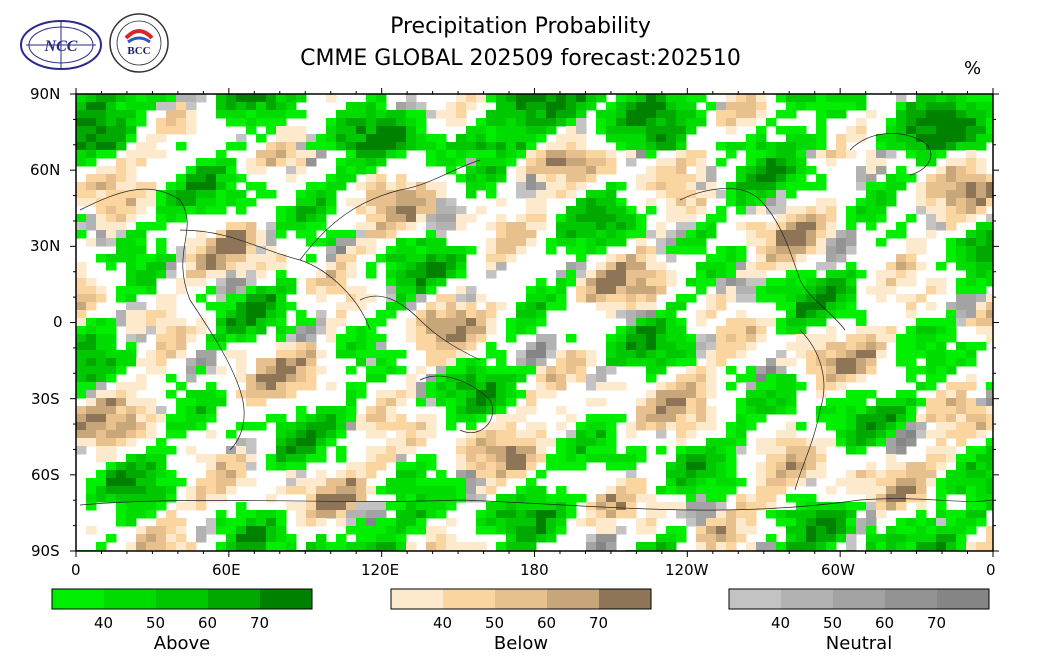  I want to click on colorbars, so click(520, 599).